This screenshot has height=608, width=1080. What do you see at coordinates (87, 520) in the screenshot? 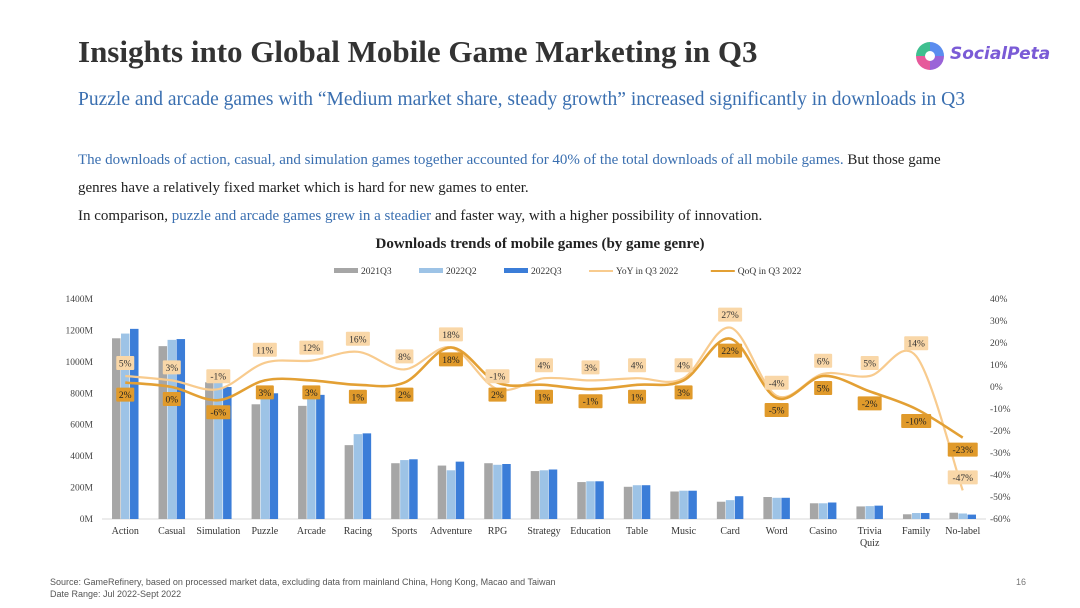
I see `y-left-tick-label: 0M` at bounding box center [87, 520].